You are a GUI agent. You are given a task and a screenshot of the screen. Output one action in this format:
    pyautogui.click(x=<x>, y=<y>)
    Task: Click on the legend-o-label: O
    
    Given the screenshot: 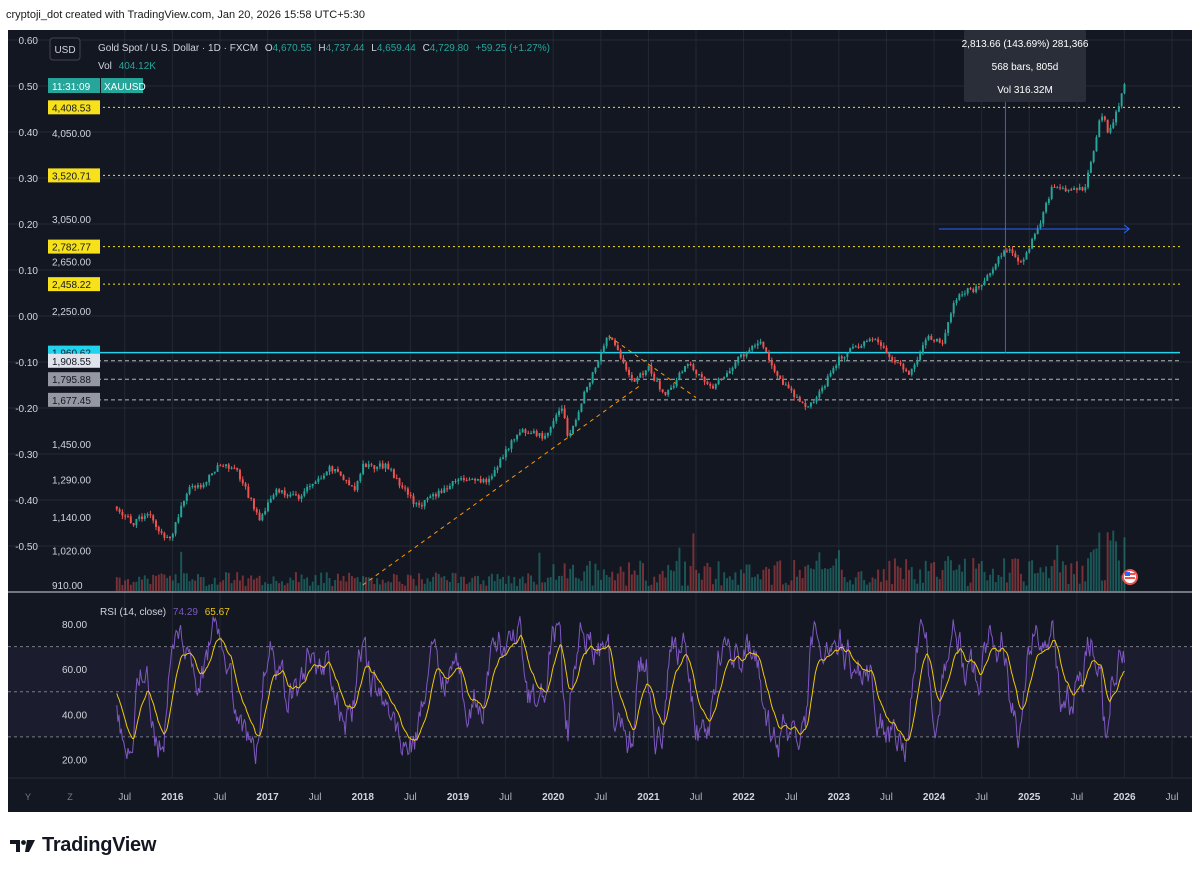 What is the action you would take?
    pyautogui.click(x=269, y=48)
    